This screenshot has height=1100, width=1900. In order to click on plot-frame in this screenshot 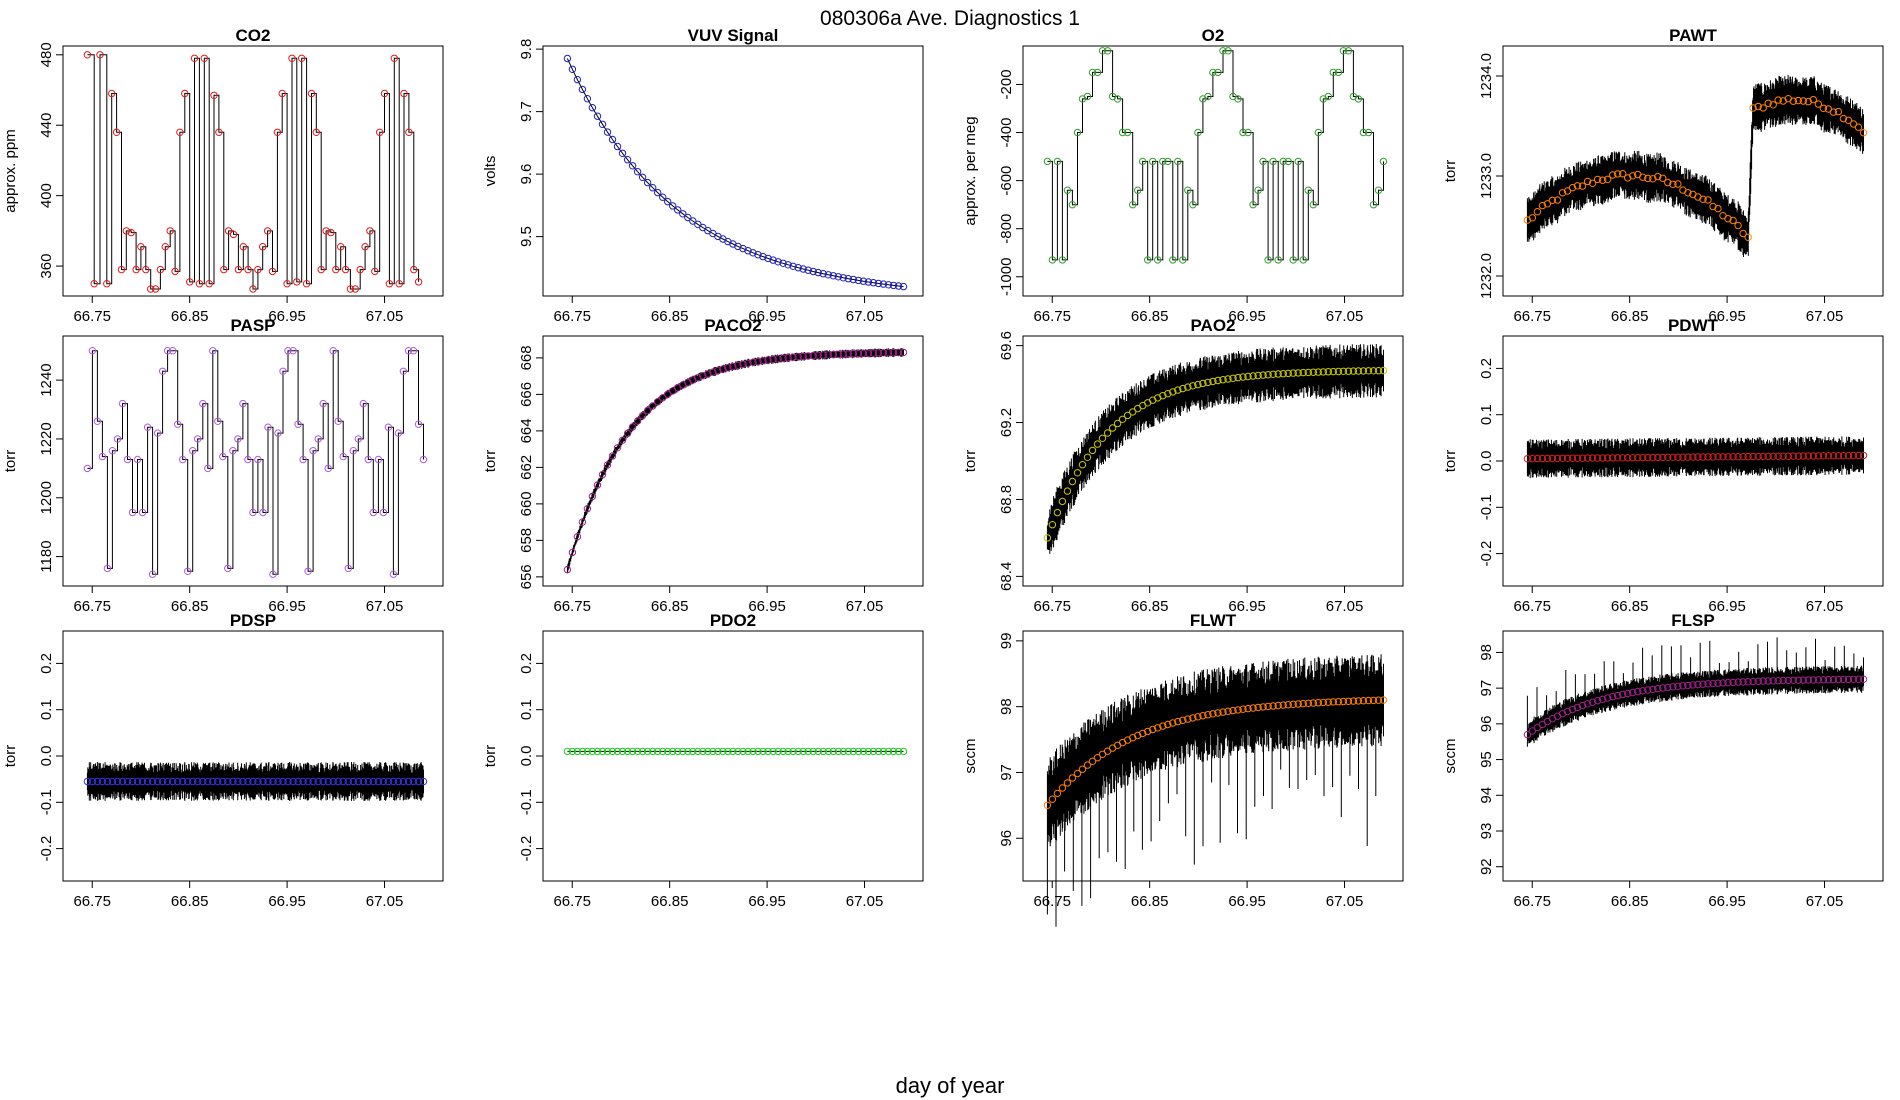, I will do `click(253, 171)`.